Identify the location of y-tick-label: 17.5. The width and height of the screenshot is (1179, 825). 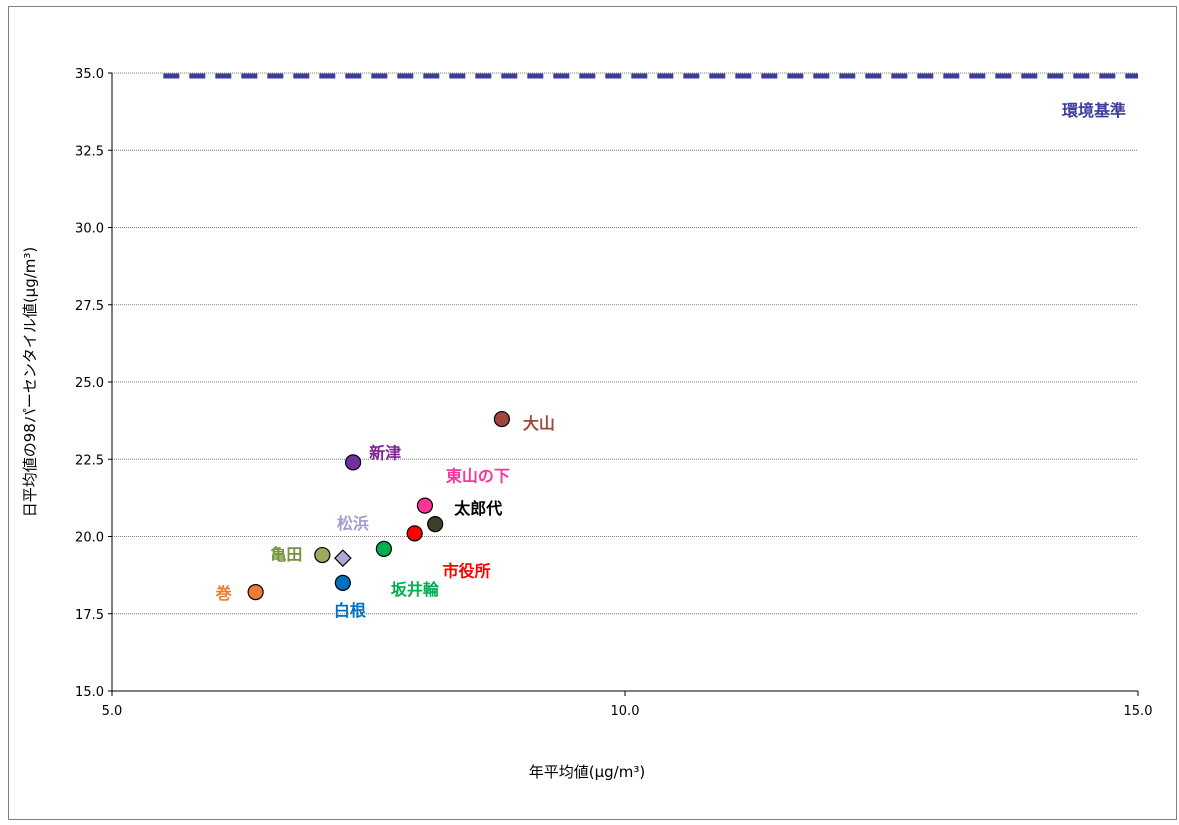
(89, 615).